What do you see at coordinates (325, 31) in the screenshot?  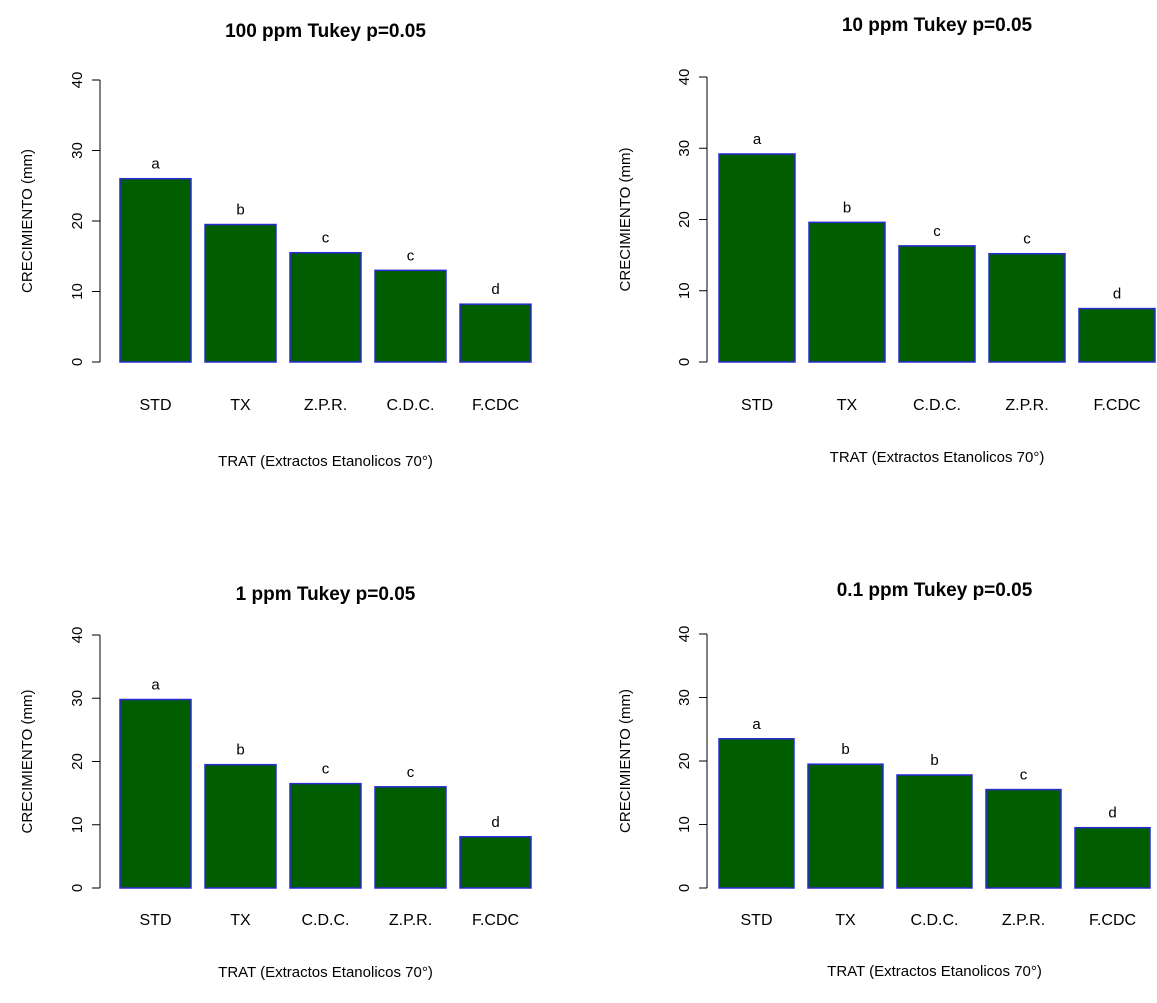 I see `chart-title: 100 ppm Tukey p=0.05` at bounding box center [325, 31].